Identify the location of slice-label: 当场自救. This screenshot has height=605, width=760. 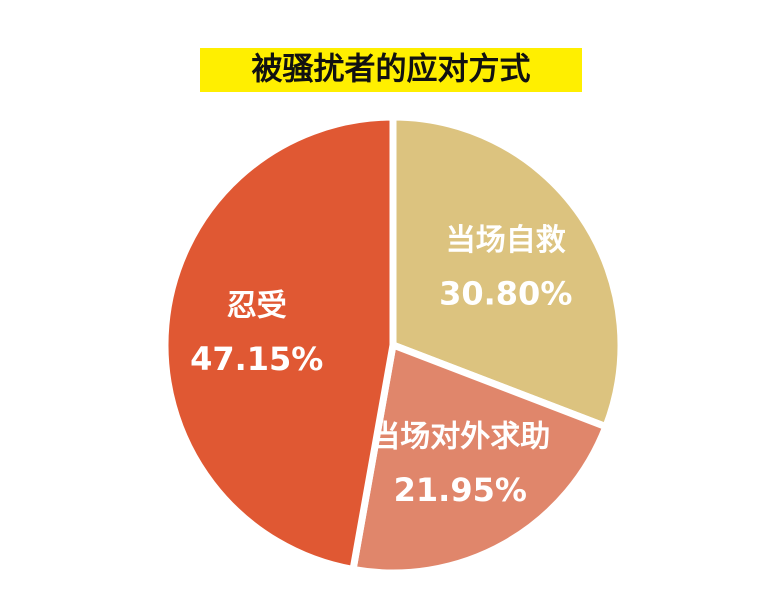
(506, 240).